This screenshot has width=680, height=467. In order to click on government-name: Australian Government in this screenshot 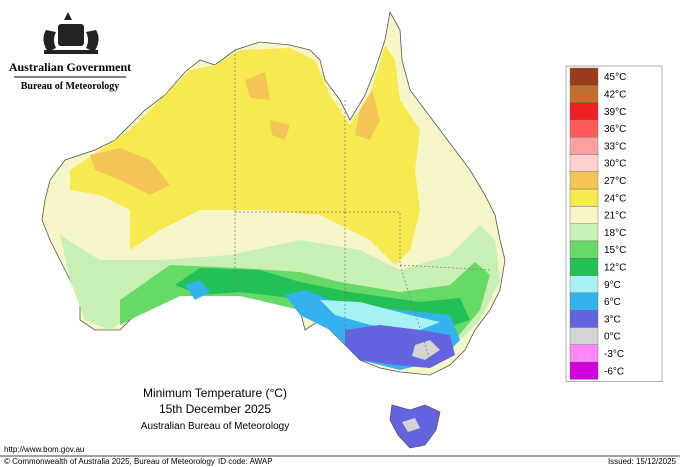, I will do `click(70, 67)`.